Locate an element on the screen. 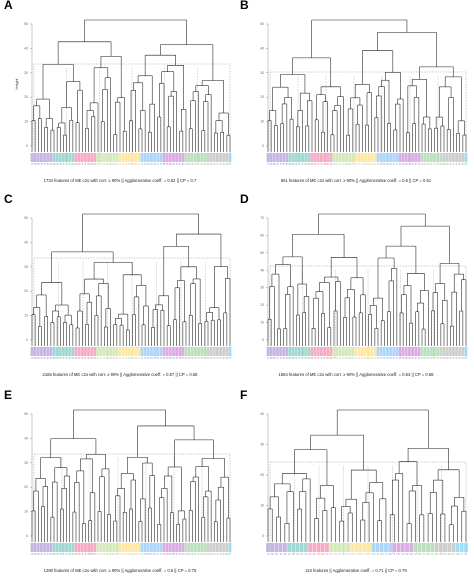  dendrogram: 0 10 20 30 40 is located at coordinates (364, 482).